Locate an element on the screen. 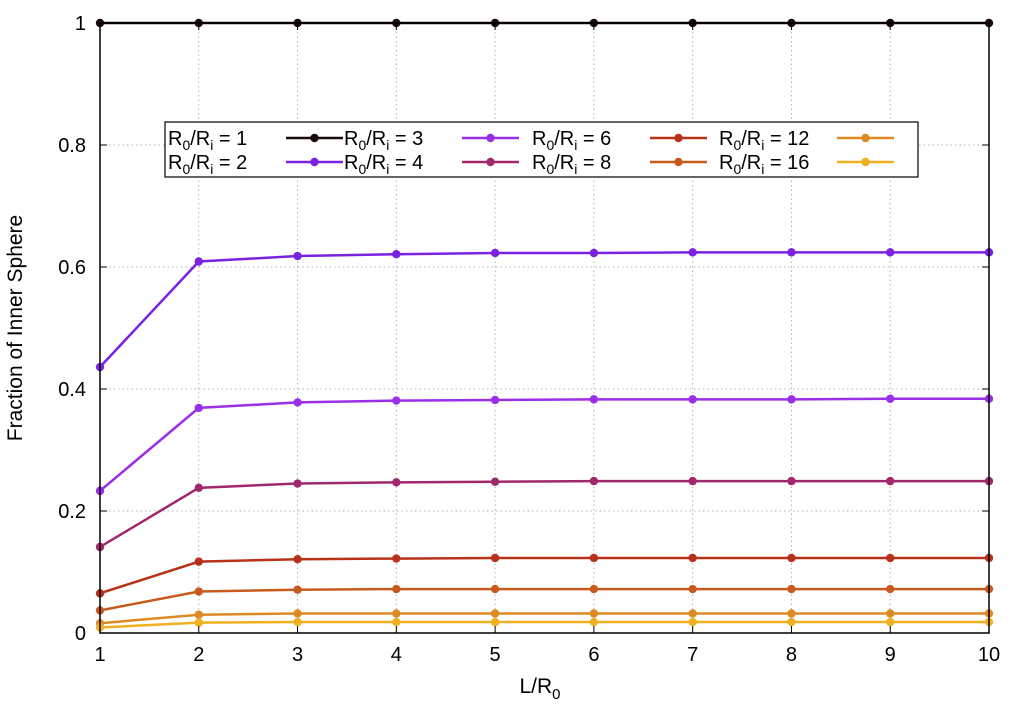 The image size is (1024, 717). legend-label: R0/Ri = 6 is located at coordinates (571, 140).